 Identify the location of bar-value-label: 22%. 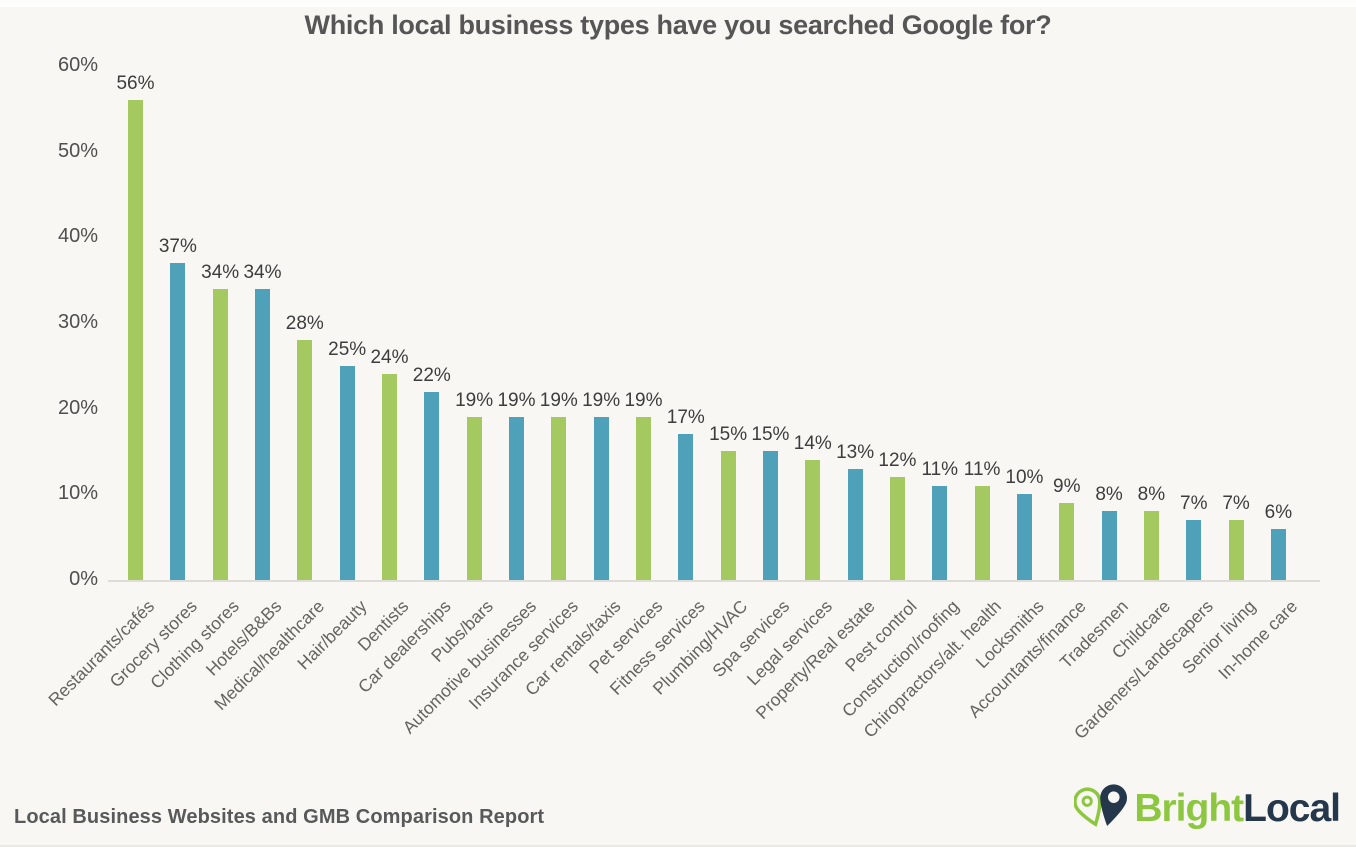
(431, 375).